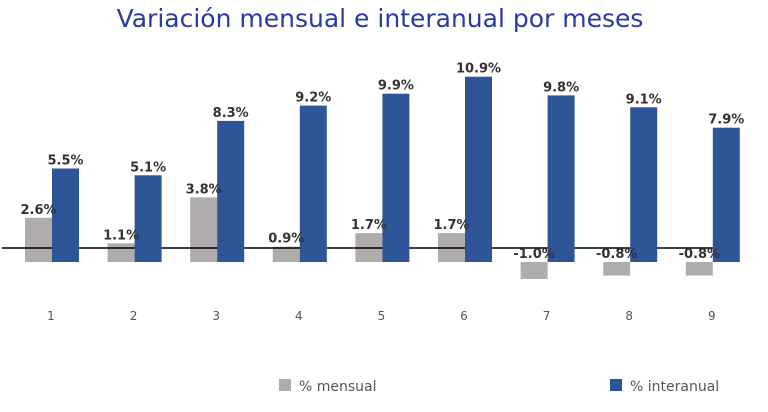 The image size is (768, 412). Describe the element at coordinates (547, 316) in the screenshot. I see `x-tick-7: 7` at that location.